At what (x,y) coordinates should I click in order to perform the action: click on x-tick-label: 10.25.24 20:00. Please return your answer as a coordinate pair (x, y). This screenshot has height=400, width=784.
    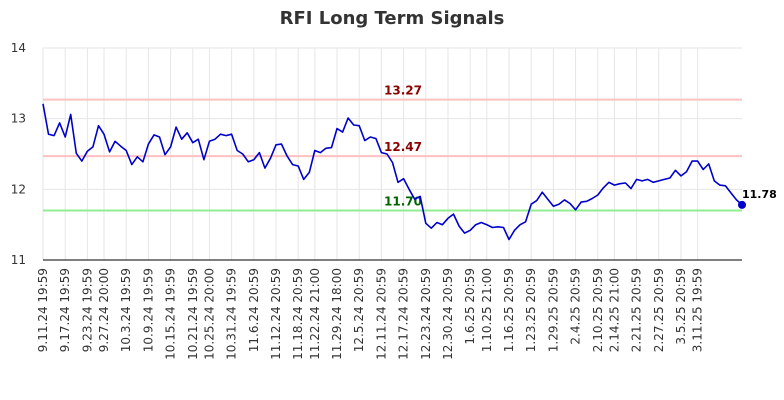
    Looking at the image, I should click on (209, 314).